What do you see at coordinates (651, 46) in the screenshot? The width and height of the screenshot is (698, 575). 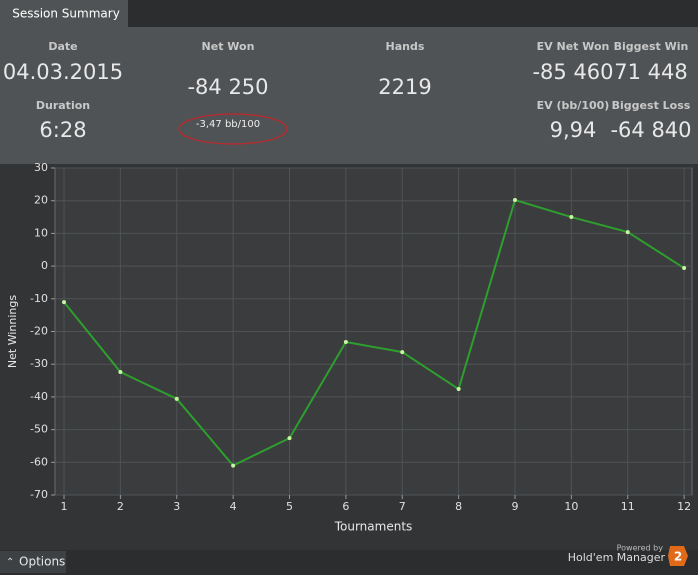 I see `stat-label: Biggest Win` at bounding box center [651, 46].